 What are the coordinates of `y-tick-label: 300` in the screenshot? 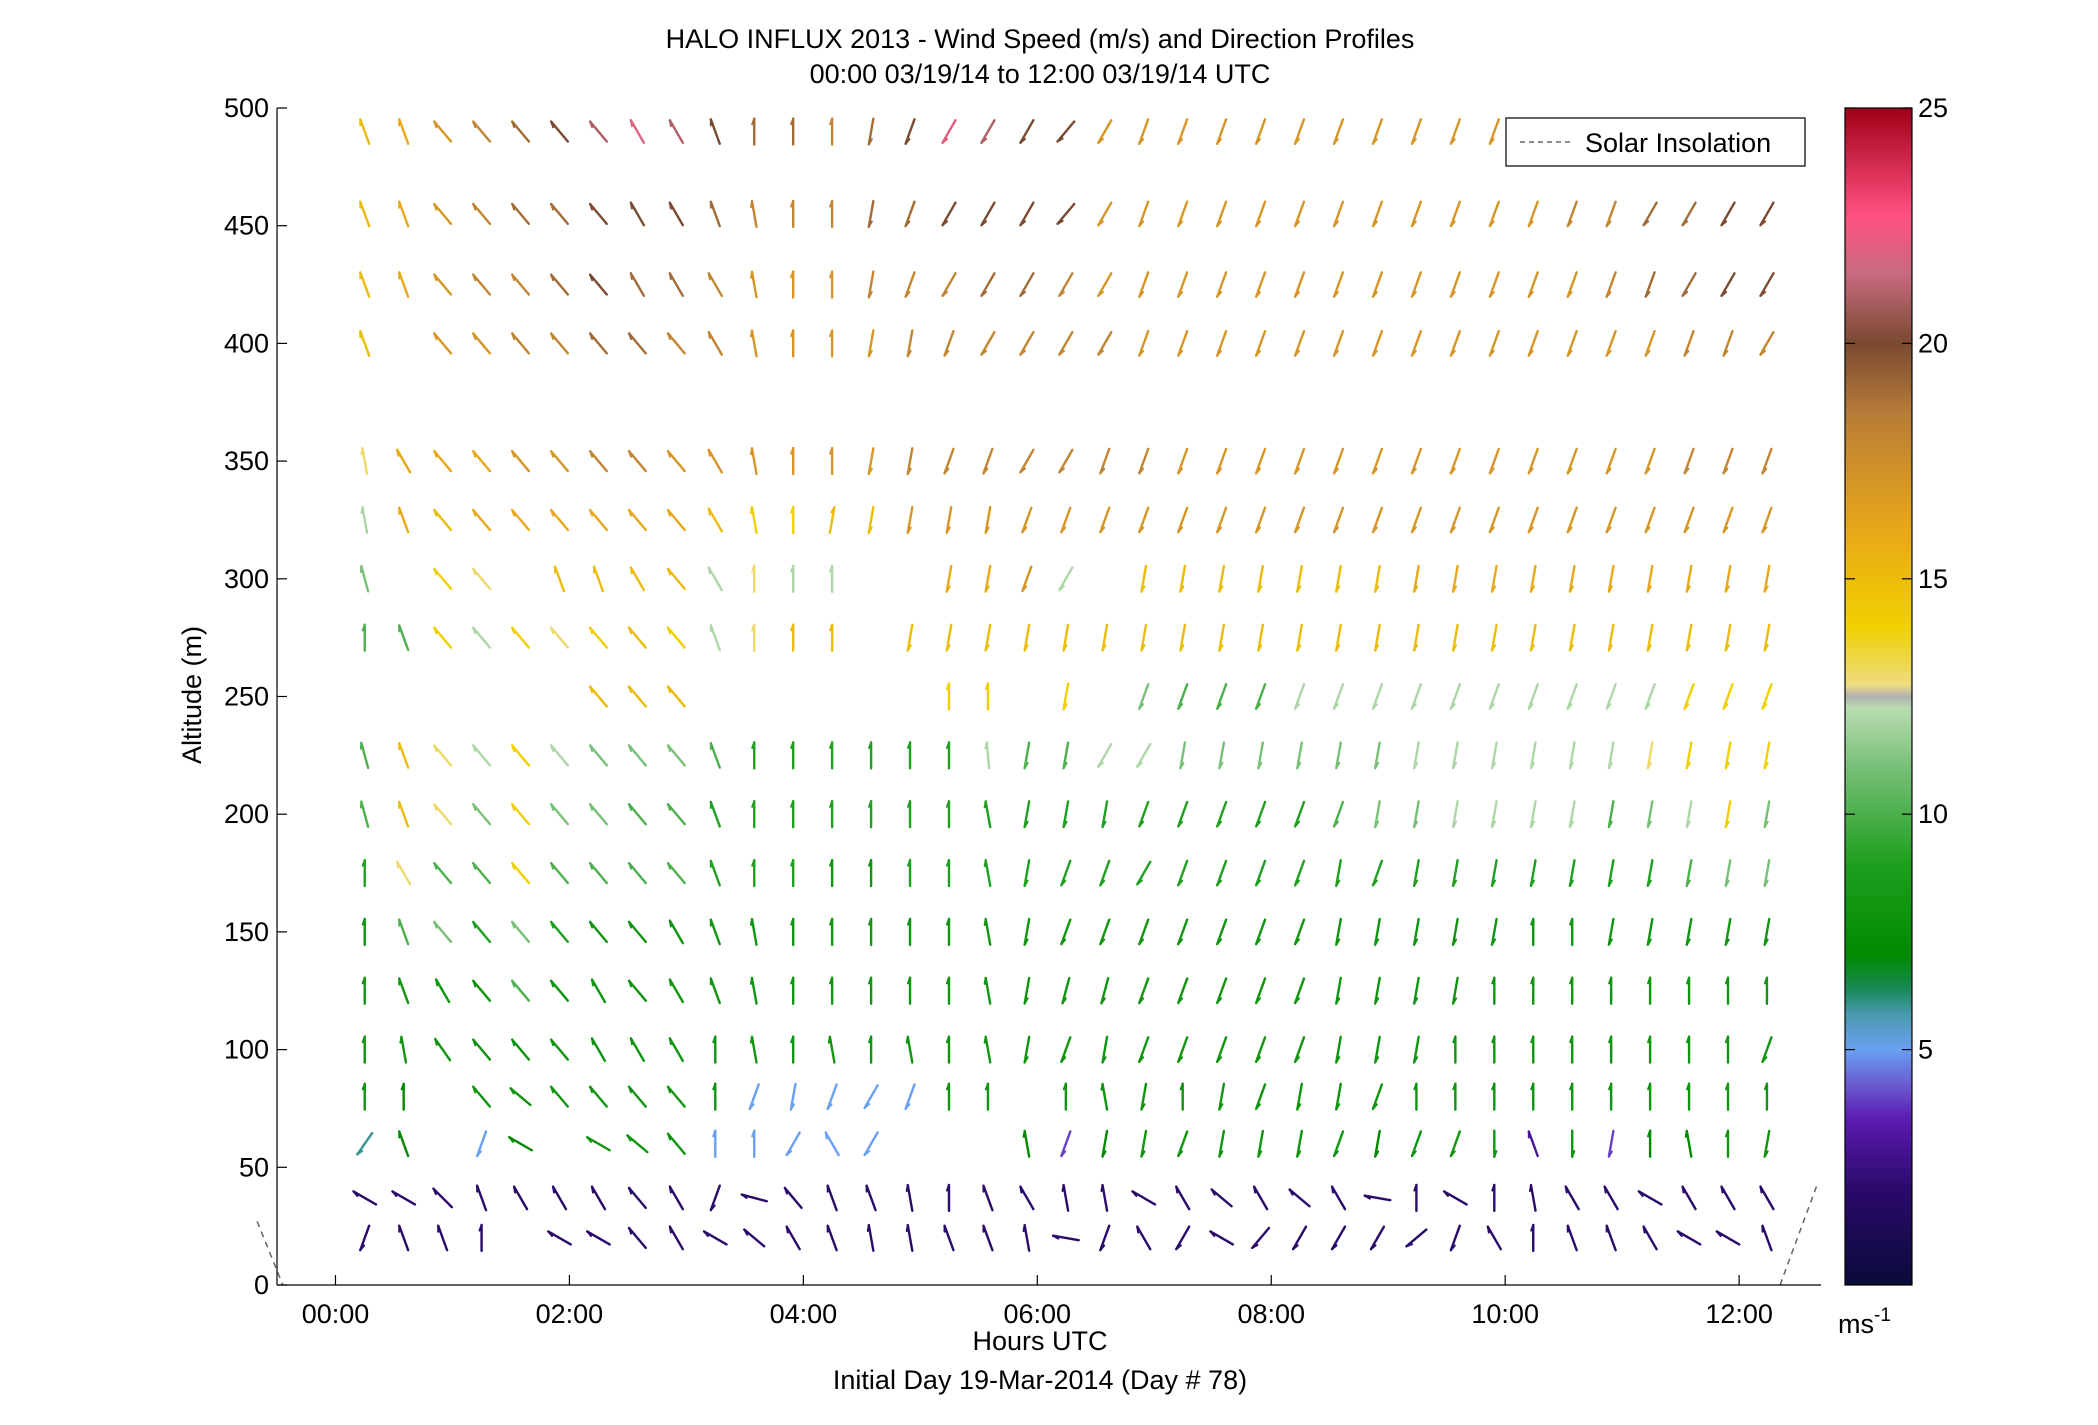 It's located at (246, 579).